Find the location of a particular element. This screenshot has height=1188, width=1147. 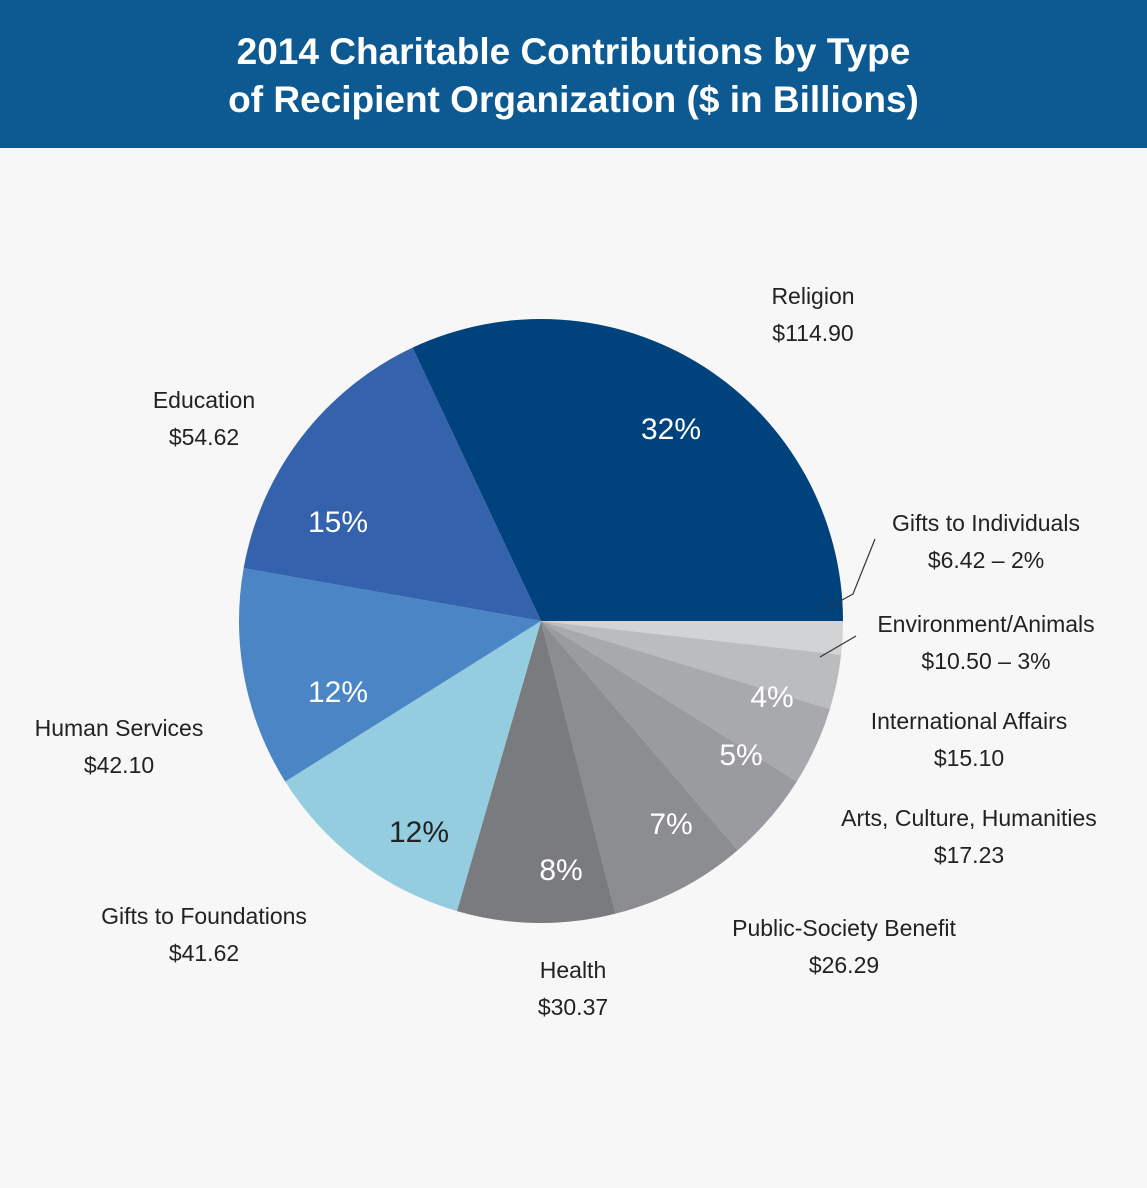

pie-slice-gifts-to-individuals is located at coordinates (692, 638).